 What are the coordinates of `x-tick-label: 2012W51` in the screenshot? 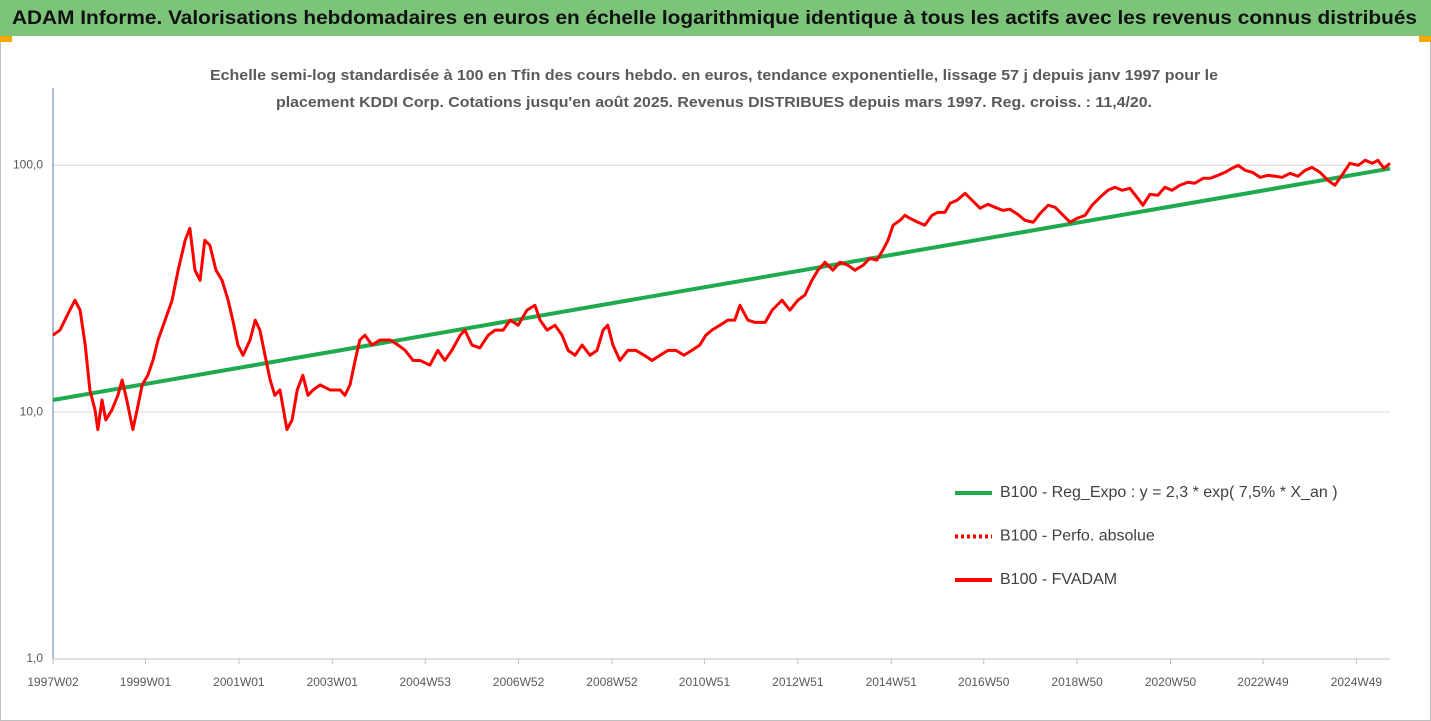 It's located at (798, 682).